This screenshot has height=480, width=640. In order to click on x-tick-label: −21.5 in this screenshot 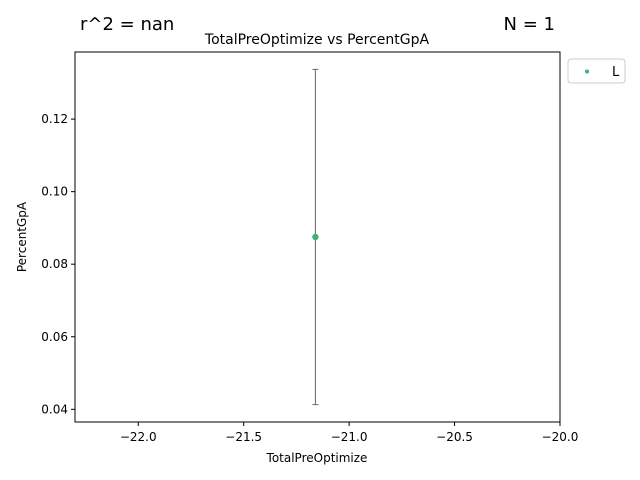, I will do `click(243, 437)`.